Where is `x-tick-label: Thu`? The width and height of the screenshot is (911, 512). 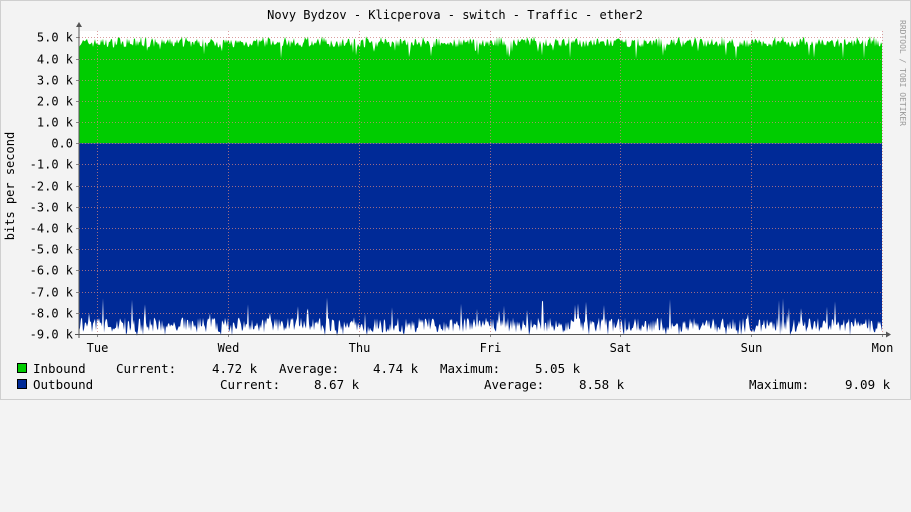
x-tick-label: Thu is located at coordinates (360, 348).